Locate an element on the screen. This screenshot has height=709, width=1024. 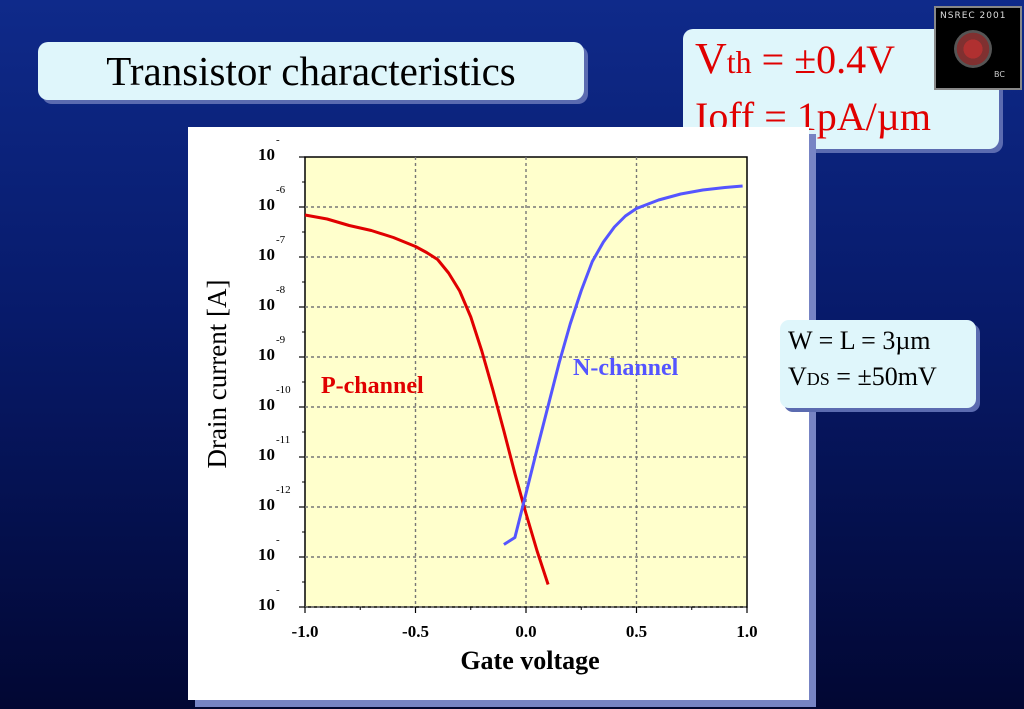
conference-logo: NSREC 2001 BC is located at coordinates (978, 48).